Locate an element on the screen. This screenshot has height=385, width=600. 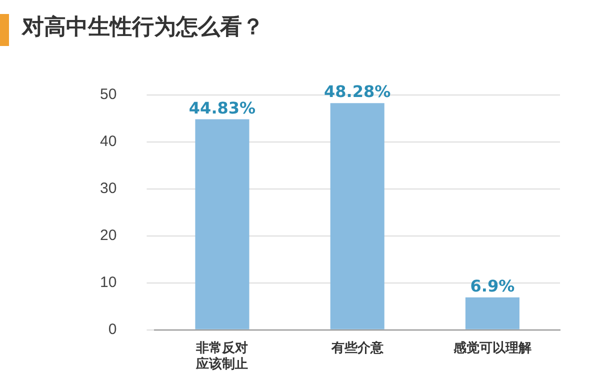
data-label: 44.83% is located at coordinates (222, 108).